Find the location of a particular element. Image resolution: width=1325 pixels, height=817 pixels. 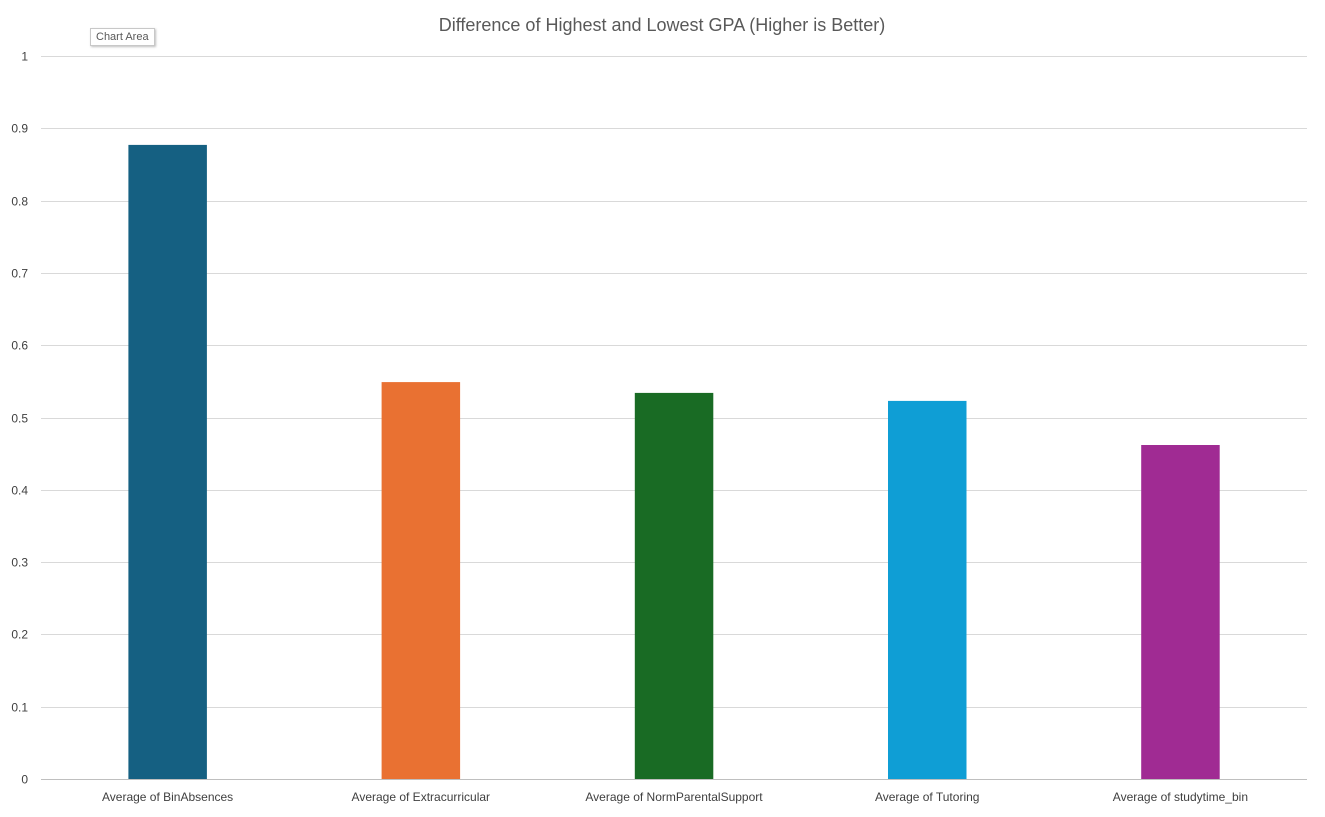

x-category-label: Average of studytime_bin is located at coordinates (1180, 797).